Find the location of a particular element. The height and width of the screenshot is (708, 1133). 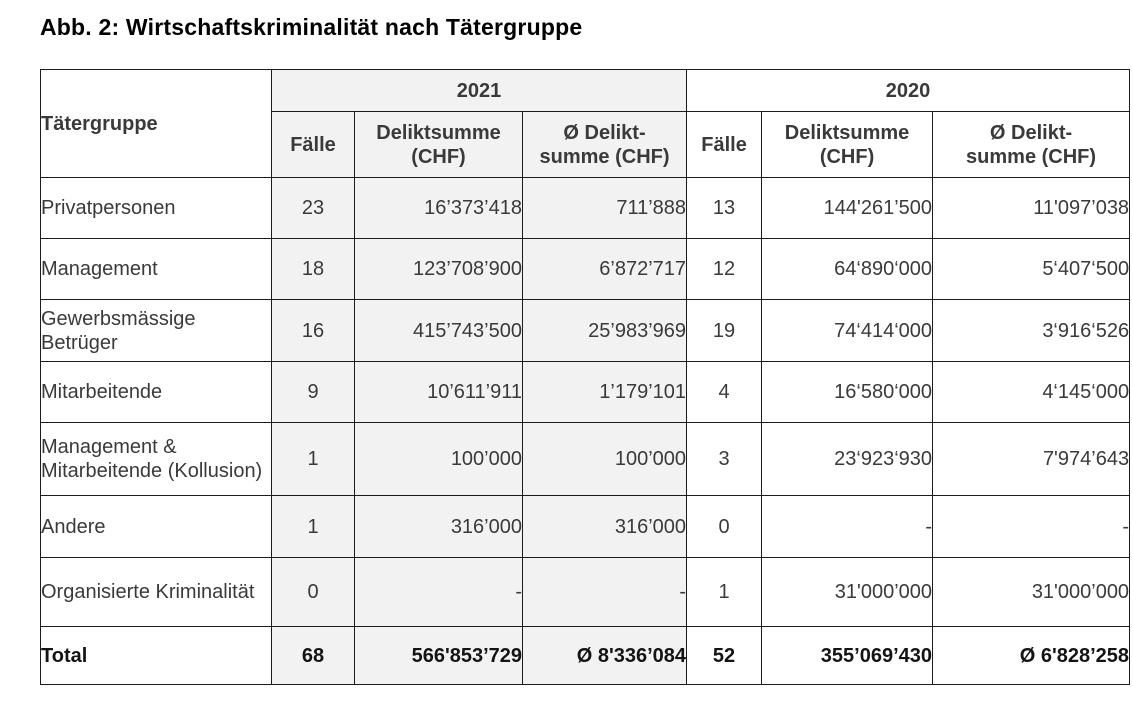

col-header-2021-faelle: Fälle is located at coordinates (313, 144).